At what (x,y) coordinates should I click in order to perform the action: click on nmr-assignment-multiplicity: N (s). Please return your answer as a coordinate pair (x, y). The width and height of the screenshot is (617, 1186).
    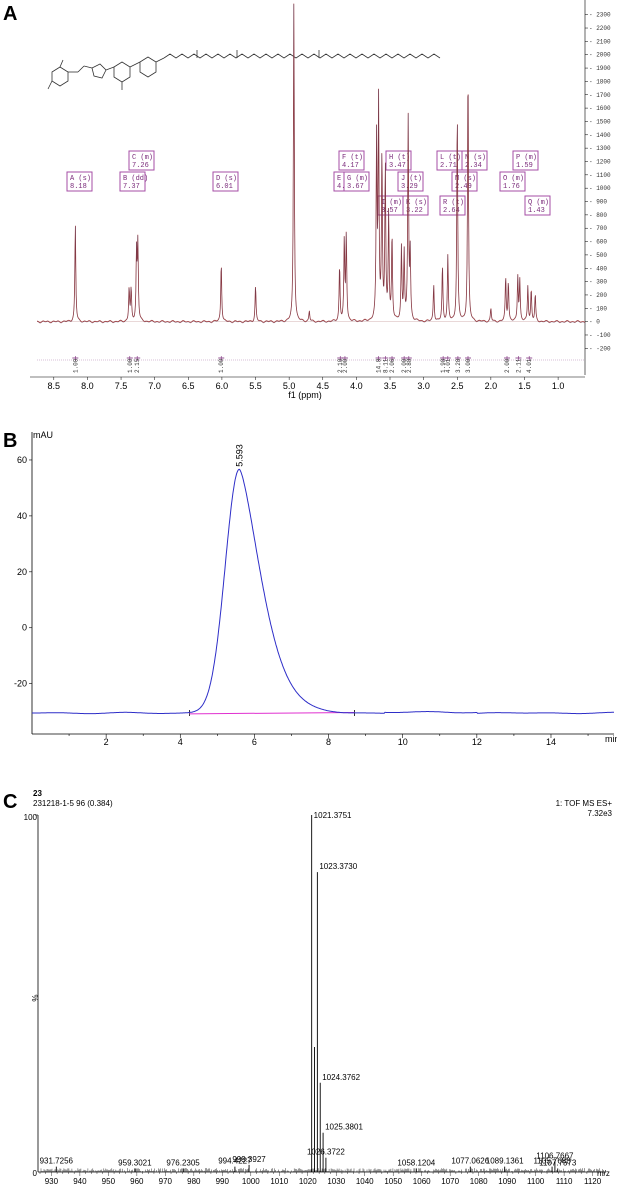
    Looking at the image, I should click on (475, 158).